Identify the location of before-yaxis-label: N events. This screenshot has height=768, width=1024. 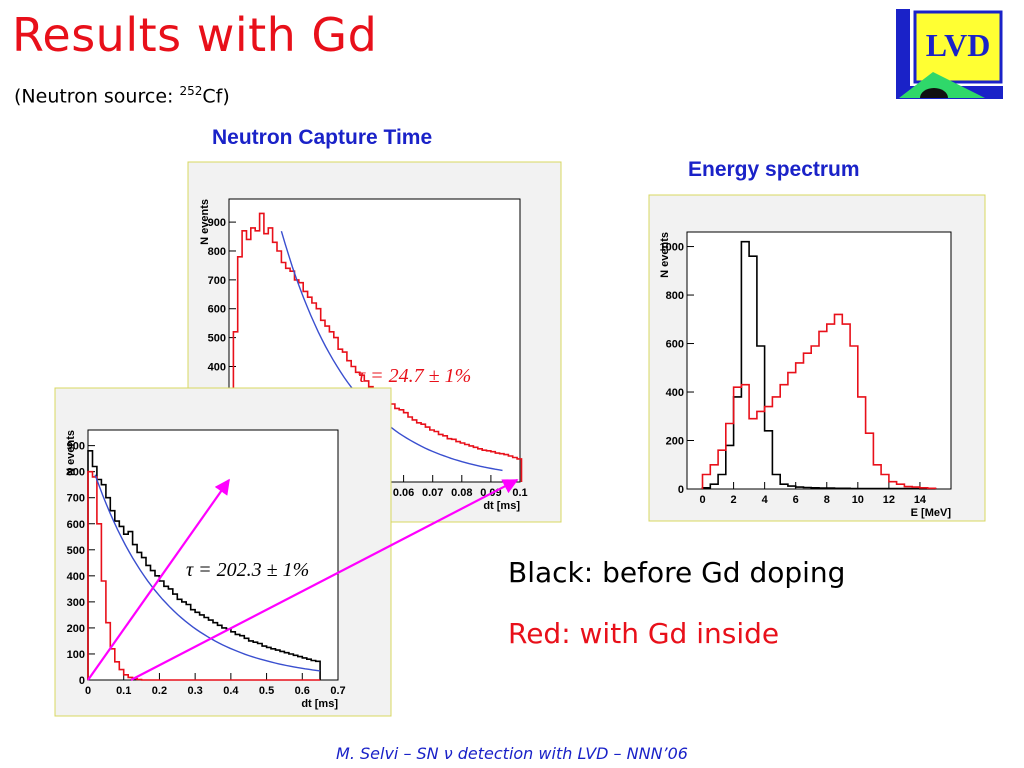
(71, 453).